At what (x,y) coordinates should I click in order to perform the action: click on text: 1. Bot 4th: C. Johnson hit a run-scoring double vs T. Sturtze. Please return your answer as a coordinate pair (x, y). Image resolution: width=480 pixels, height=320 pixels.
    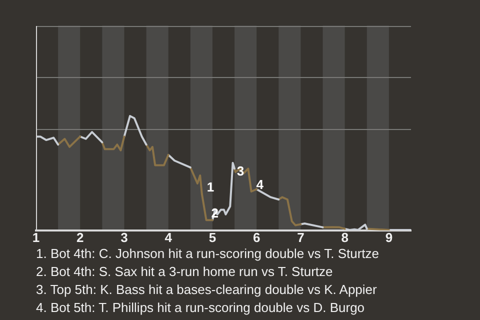
    Looking at the image, I should click on (208, 254).